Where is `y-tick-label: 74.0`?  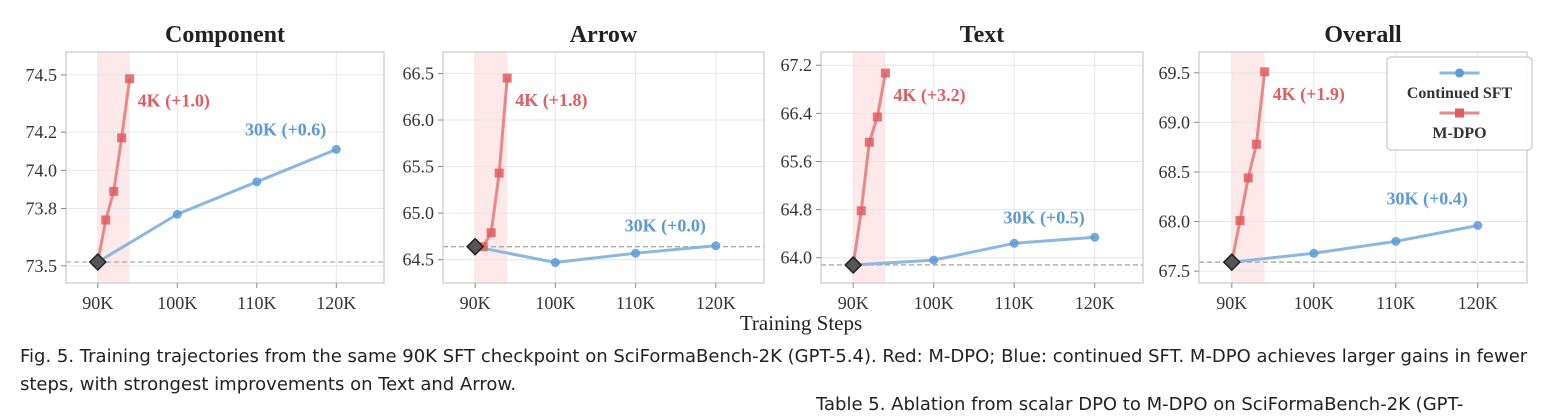 y-tick-label: 74.0 is located at coordinates (42, 170).